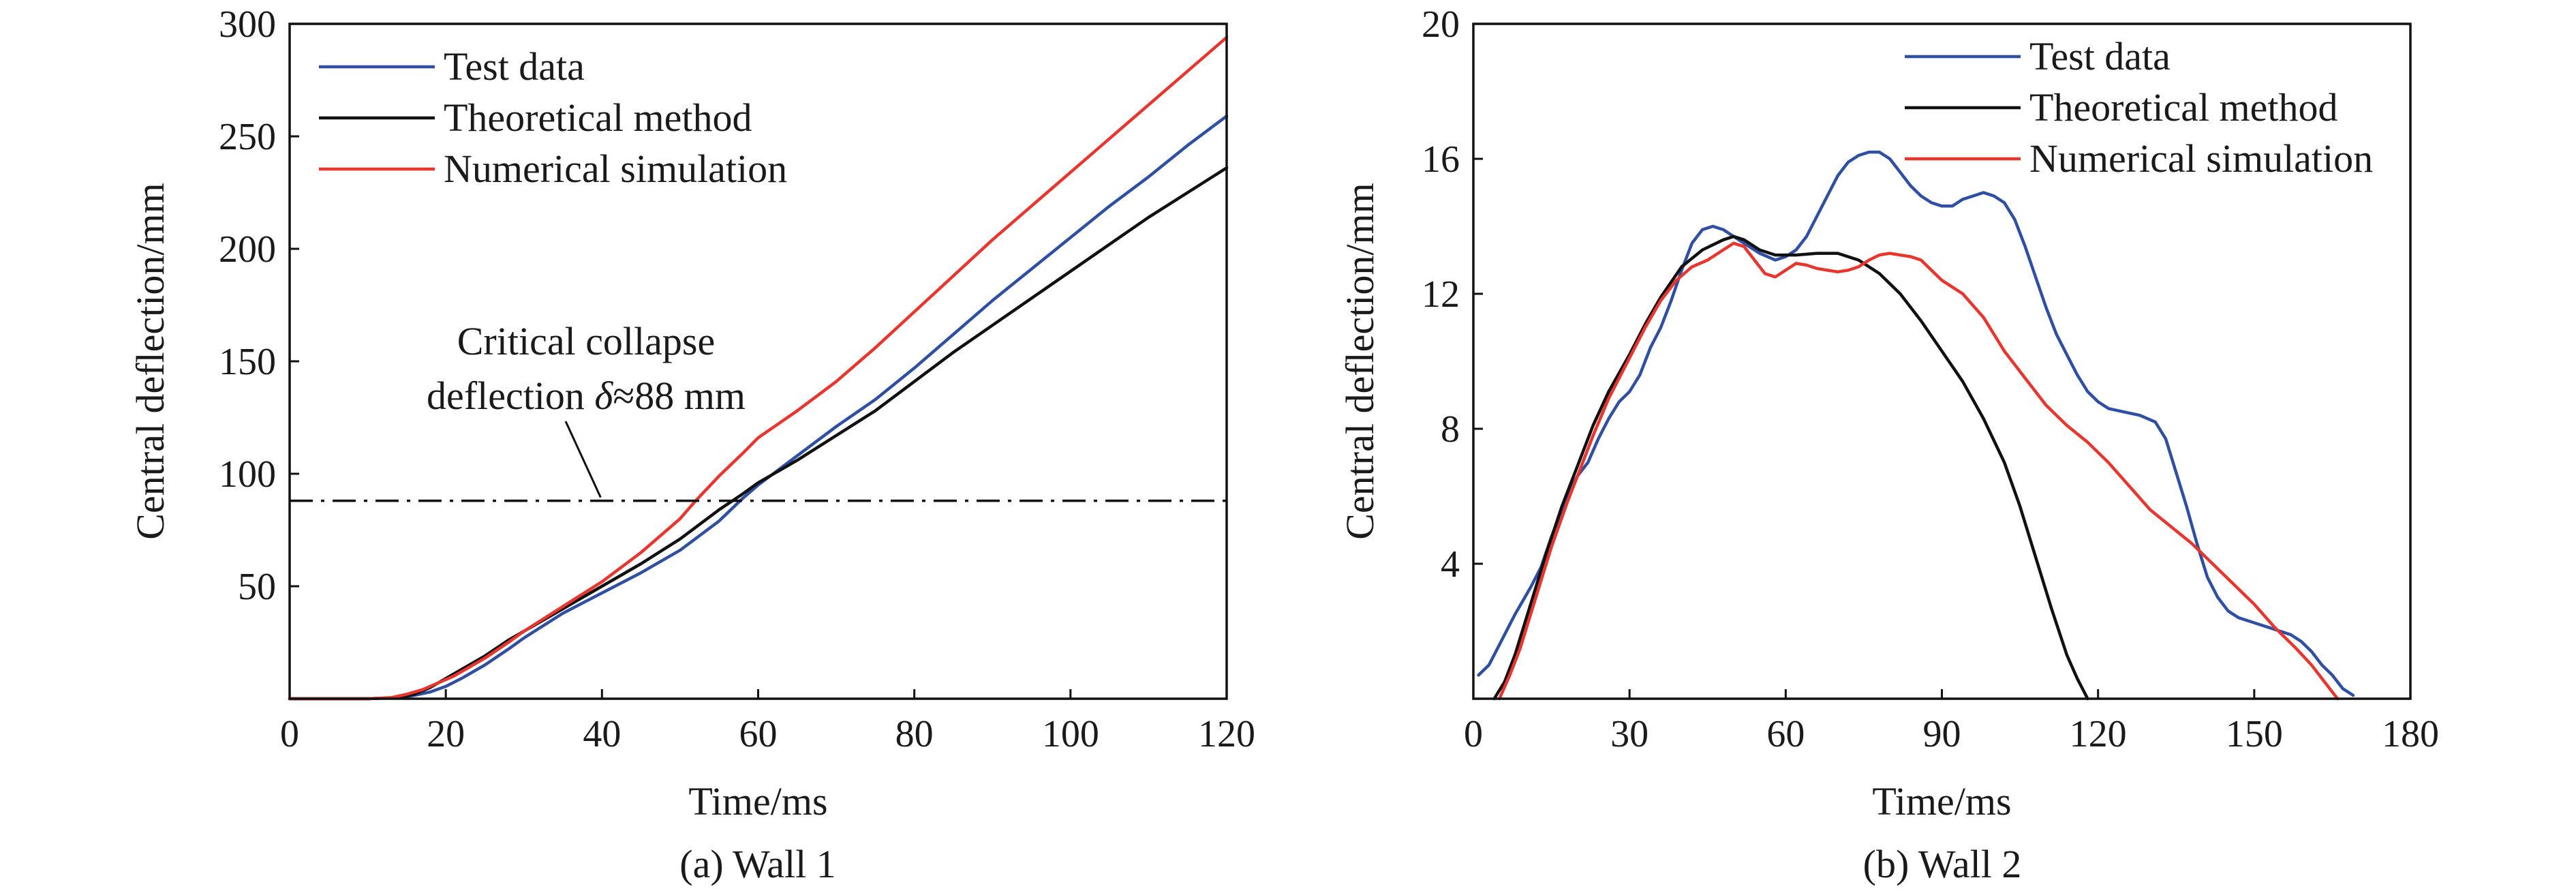 This screenshot has height=893, width=2576. Describe the element at coordinates (2410, 734) in the screenshot. I see `x-tick-label: 180` at that location.